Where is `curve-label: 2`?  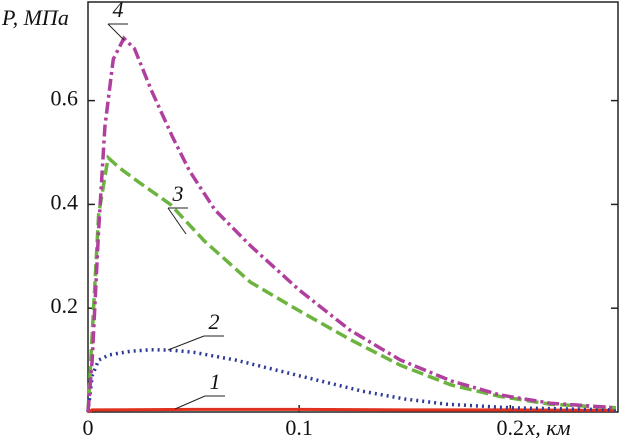 curve-label: 2 is located at coordinates (214, 321).